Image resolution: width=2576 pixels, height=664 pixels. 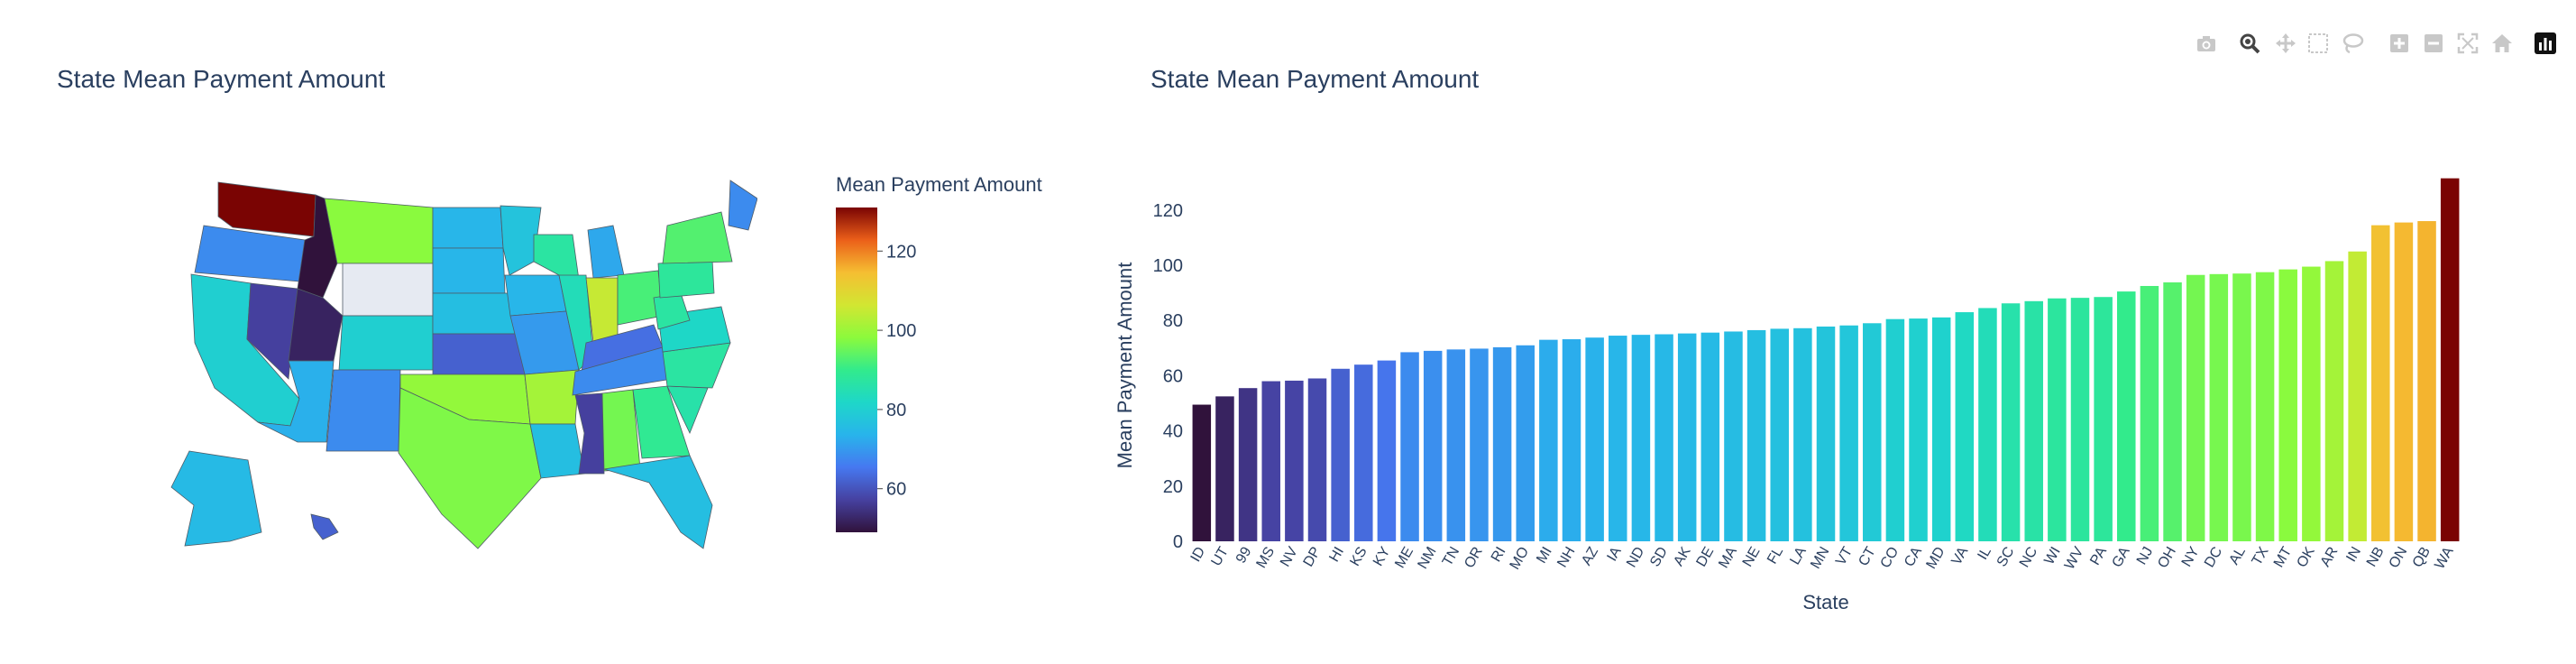 I want to click on bar-mn, so click(x=1826, y=433).